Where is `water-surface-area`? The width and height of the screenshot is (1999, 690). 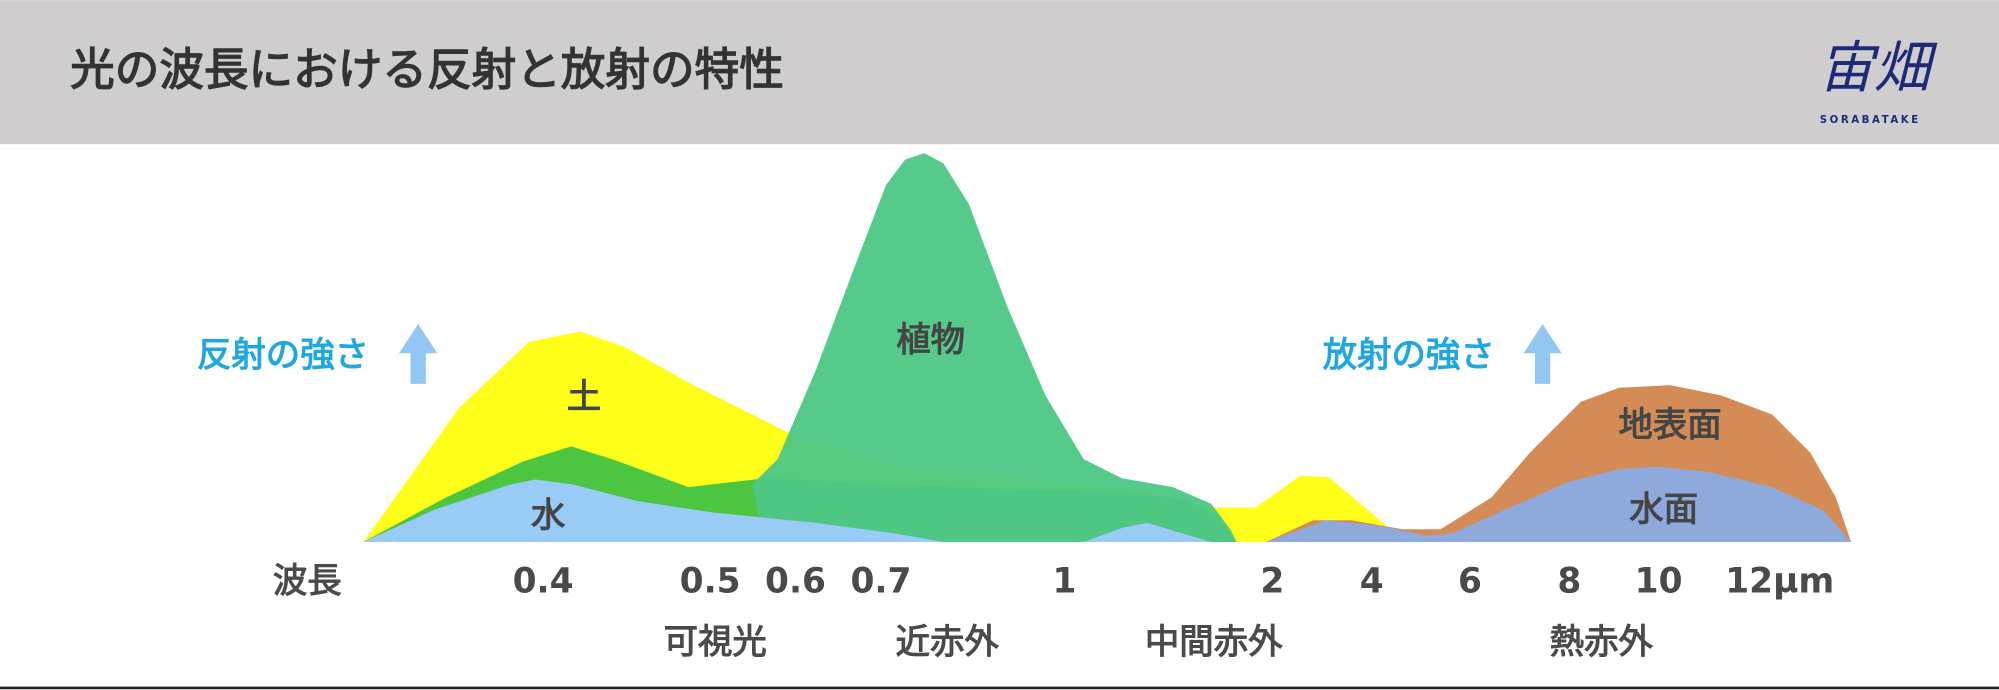
water-surface-area is located at coordinates (1558, 504).